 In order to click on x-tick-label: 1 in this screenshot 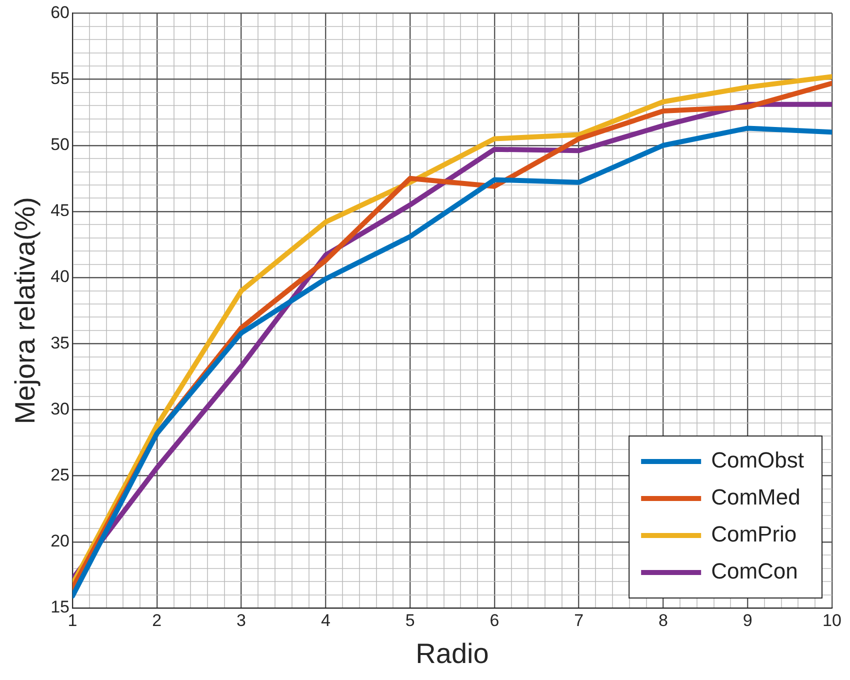, I will do `click(73, 620)`.